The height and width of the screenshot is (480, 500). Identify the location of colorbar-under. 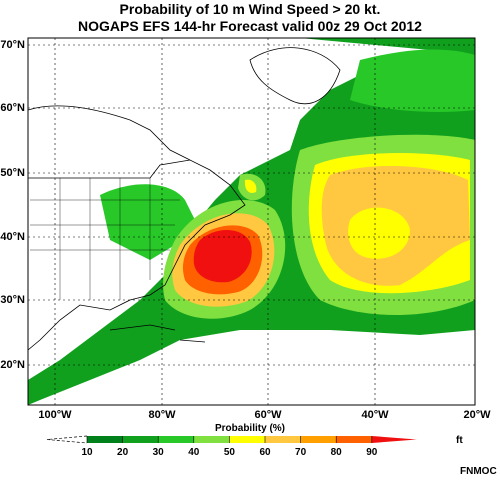
(67, 439).